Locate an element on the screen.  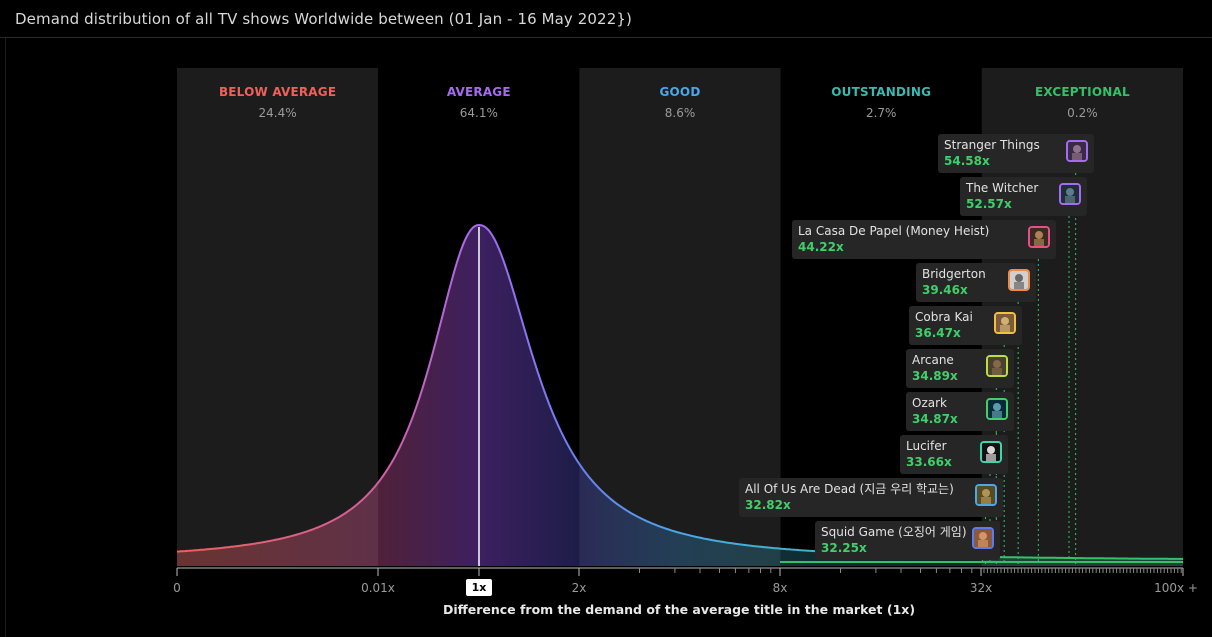
title-card: Arcane 34.89x is located at coordinates (960, 368).